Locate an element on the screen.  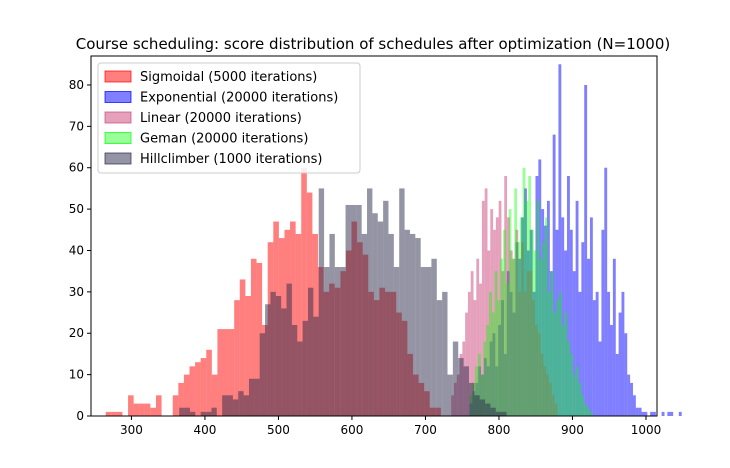
y-tick-label: 50 is located at coordinates (76, 209).